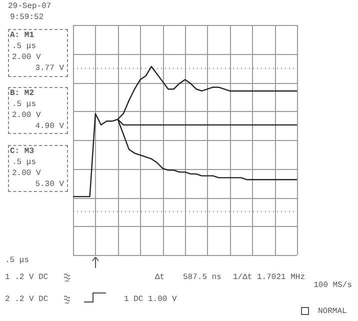  Describe the element at coordinates (269, 278) in the screenshot. I see `text: 1/Δt 1.7021 MHz` at that location.